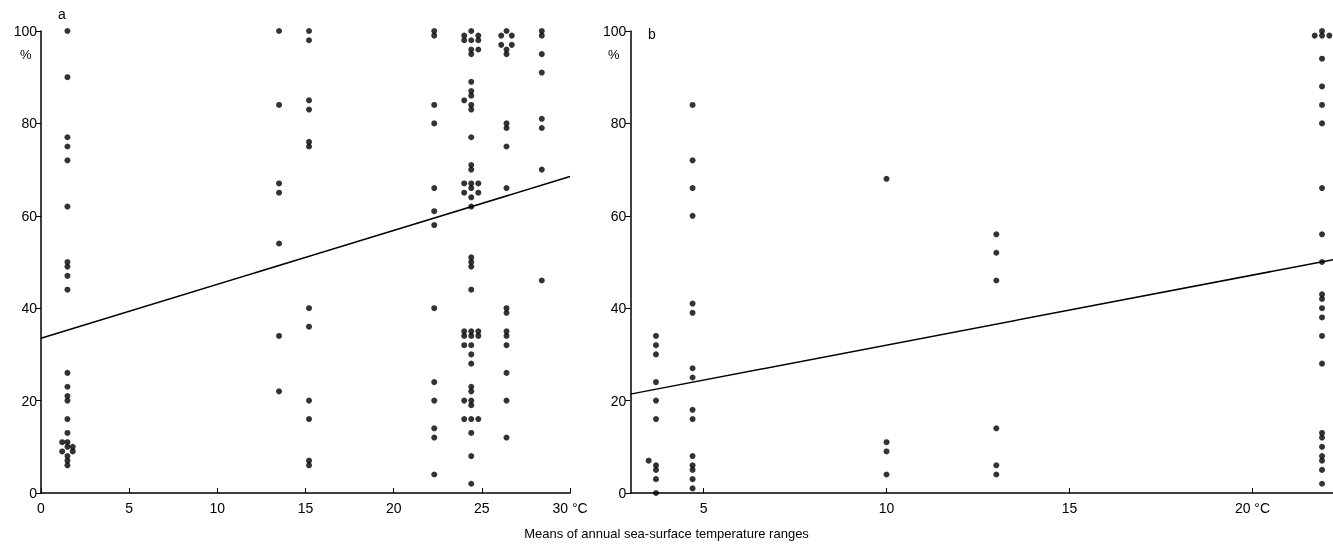 The width and height of the screenshot is (1333, 551). Describe the element at coordinates (482, 508) in the screenshot. I see `x-tick-label: 25` at that location.